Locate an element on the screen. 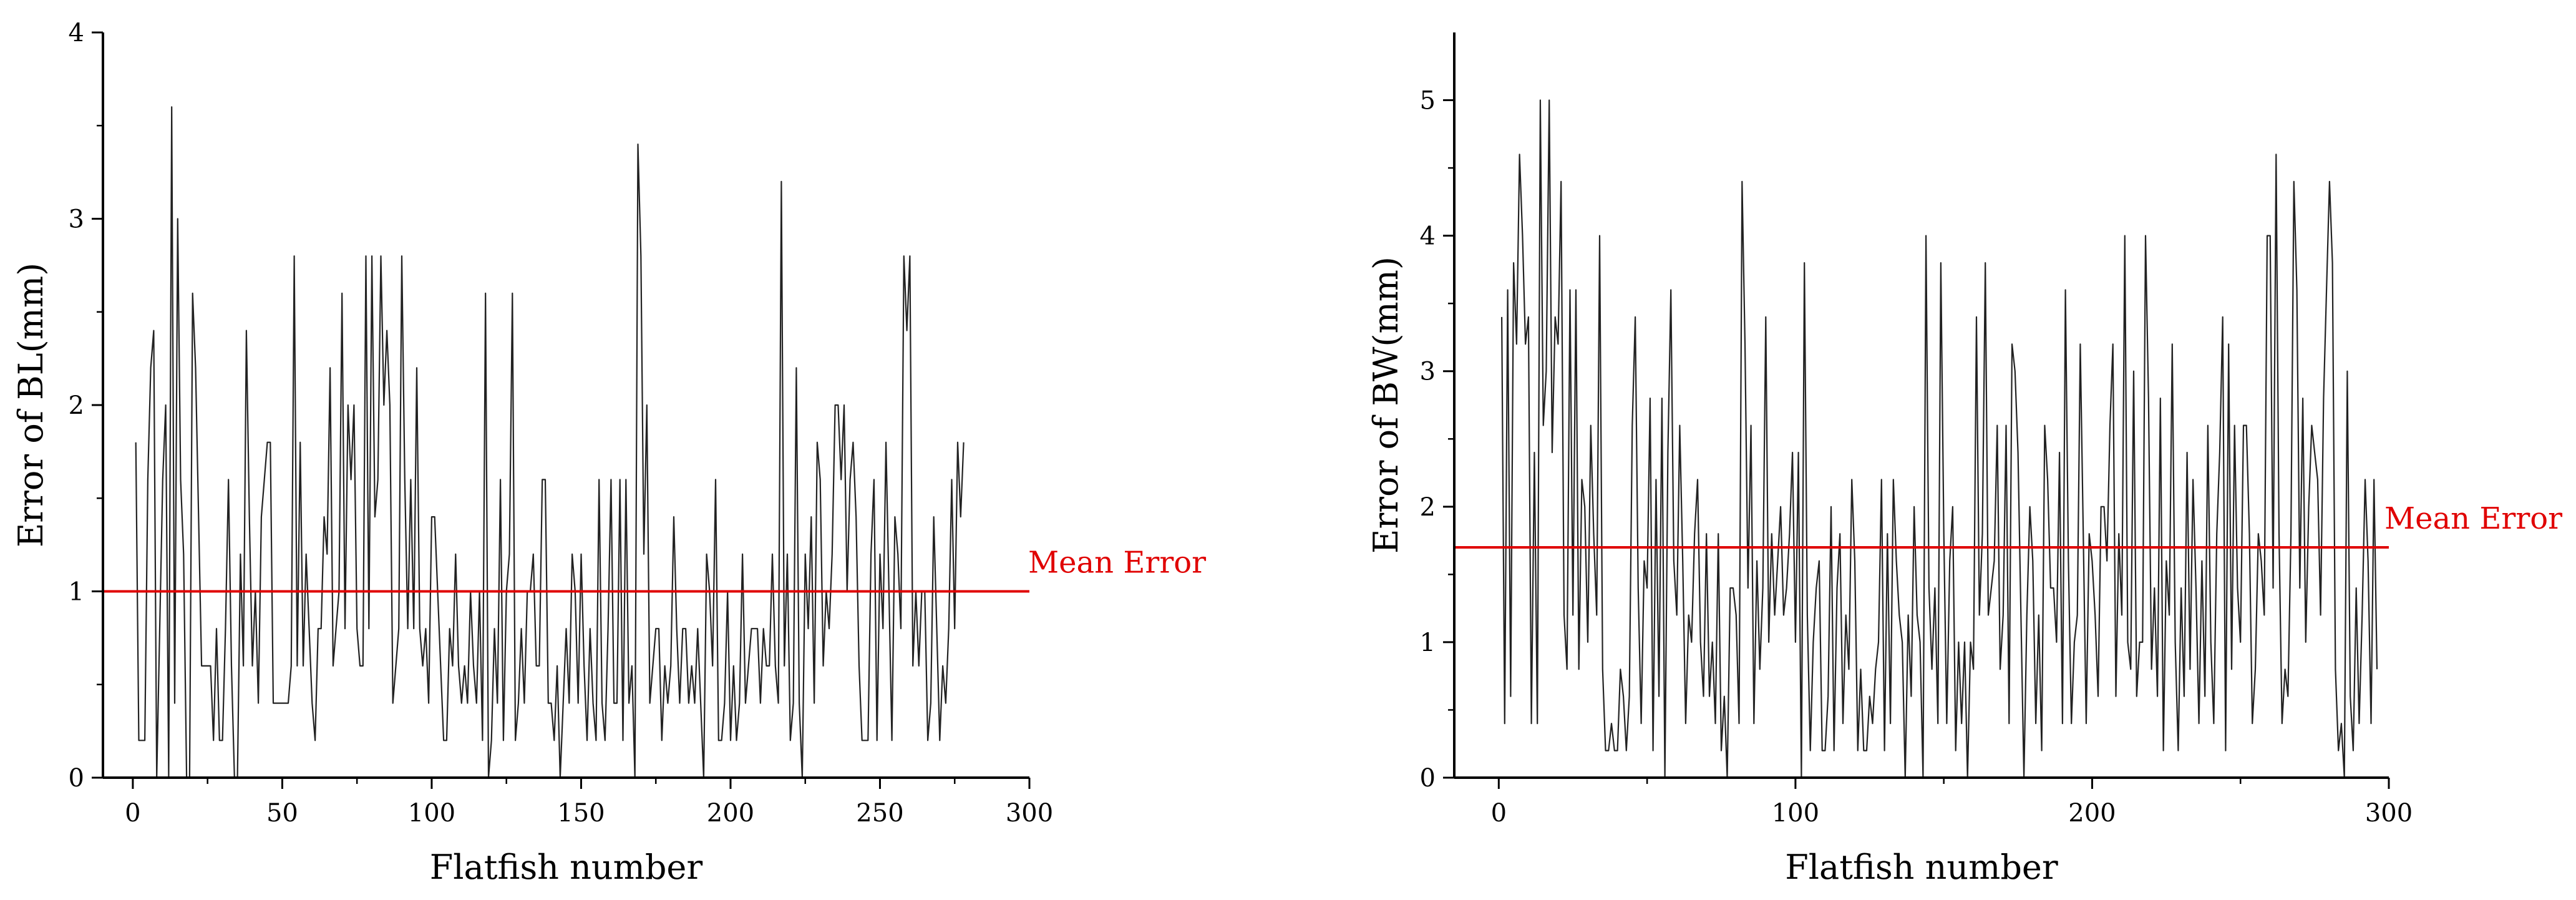  y-axis-title-bw: Error of BW(mm) is located at coordinates (1386, 405).